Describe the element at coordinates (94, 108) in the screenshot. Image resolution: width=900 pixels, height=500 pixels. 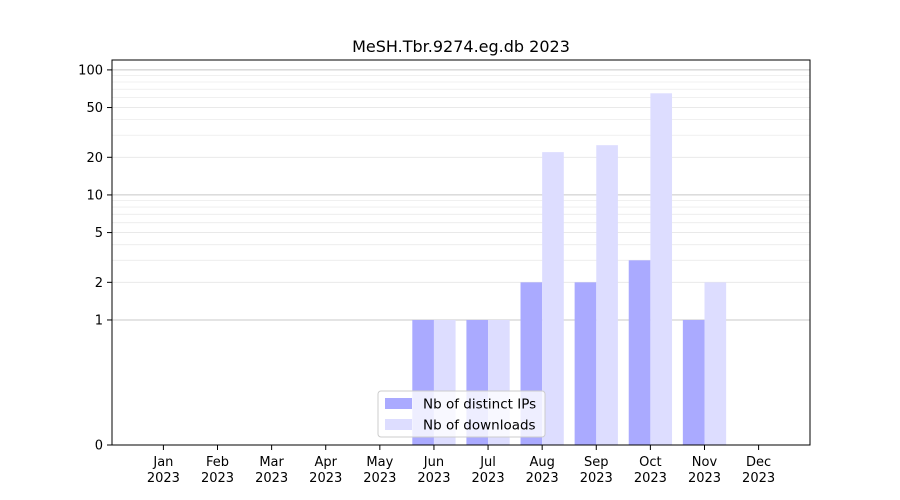
I see `y-tick-label: 50` at that location.